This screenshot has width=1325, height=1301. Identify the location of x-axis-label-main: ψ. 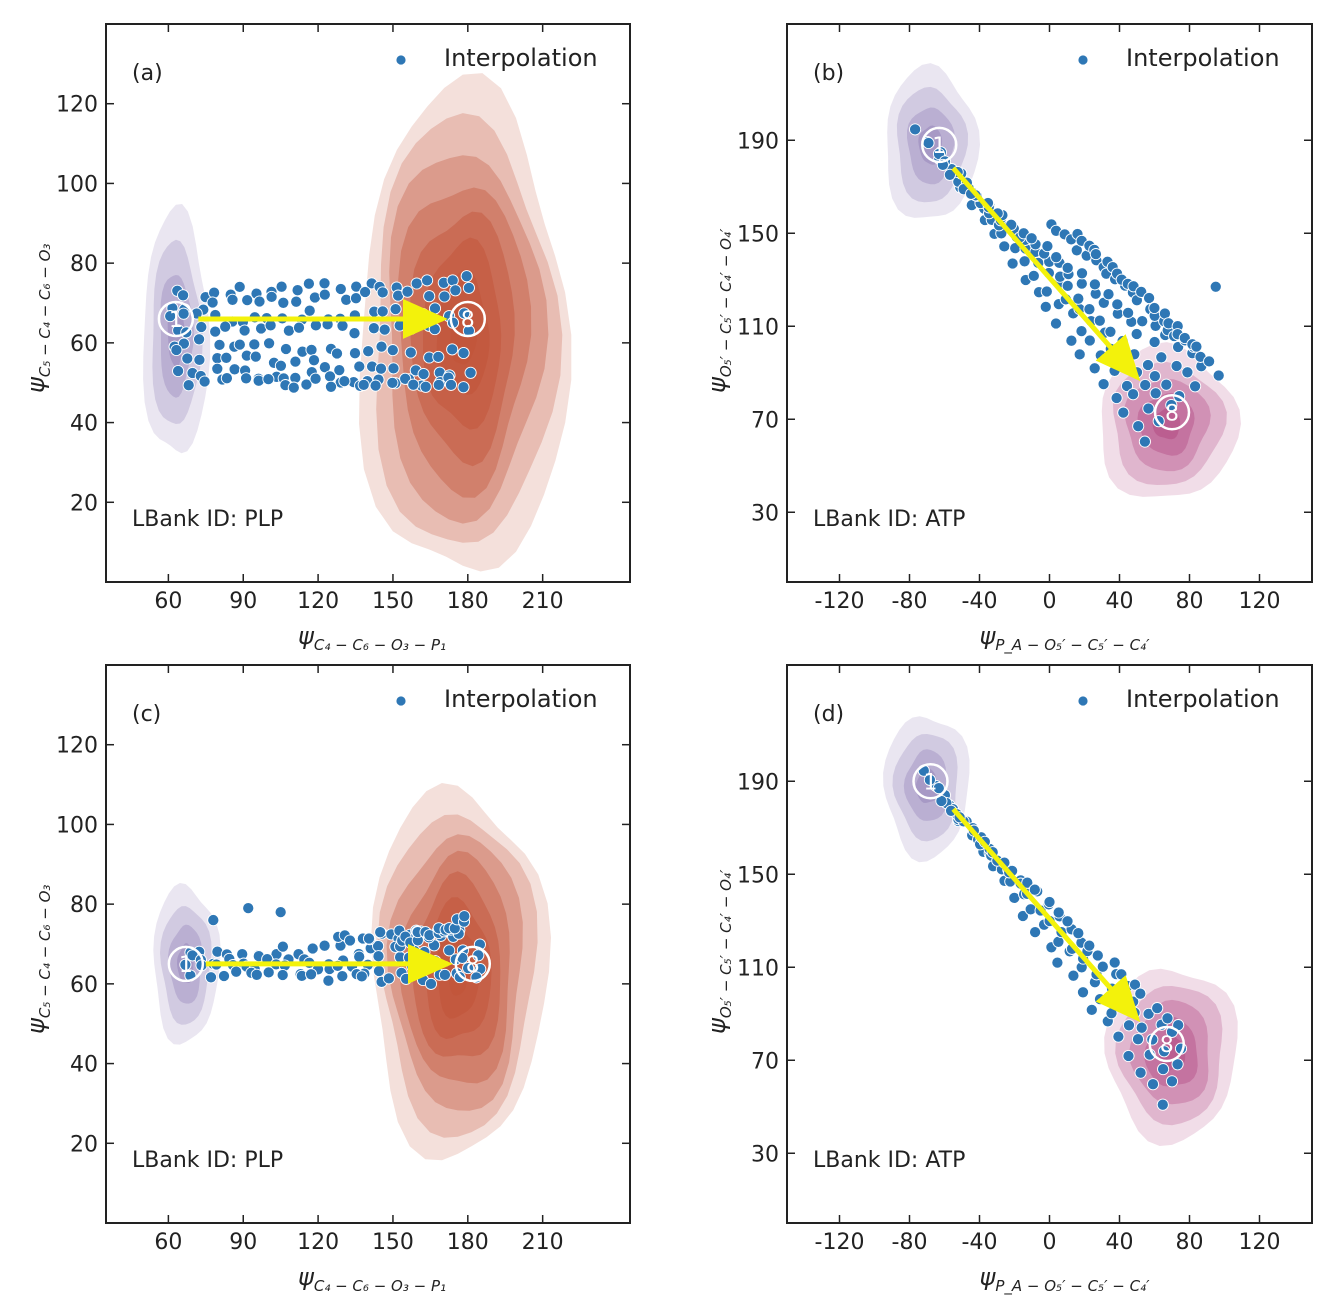
(988, 636).